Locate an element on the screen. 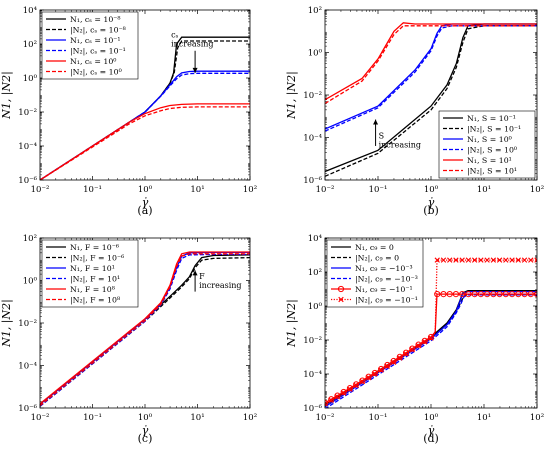  legend-label: |N₂|, S = 10⁰ is located at coordinates (492, 150).